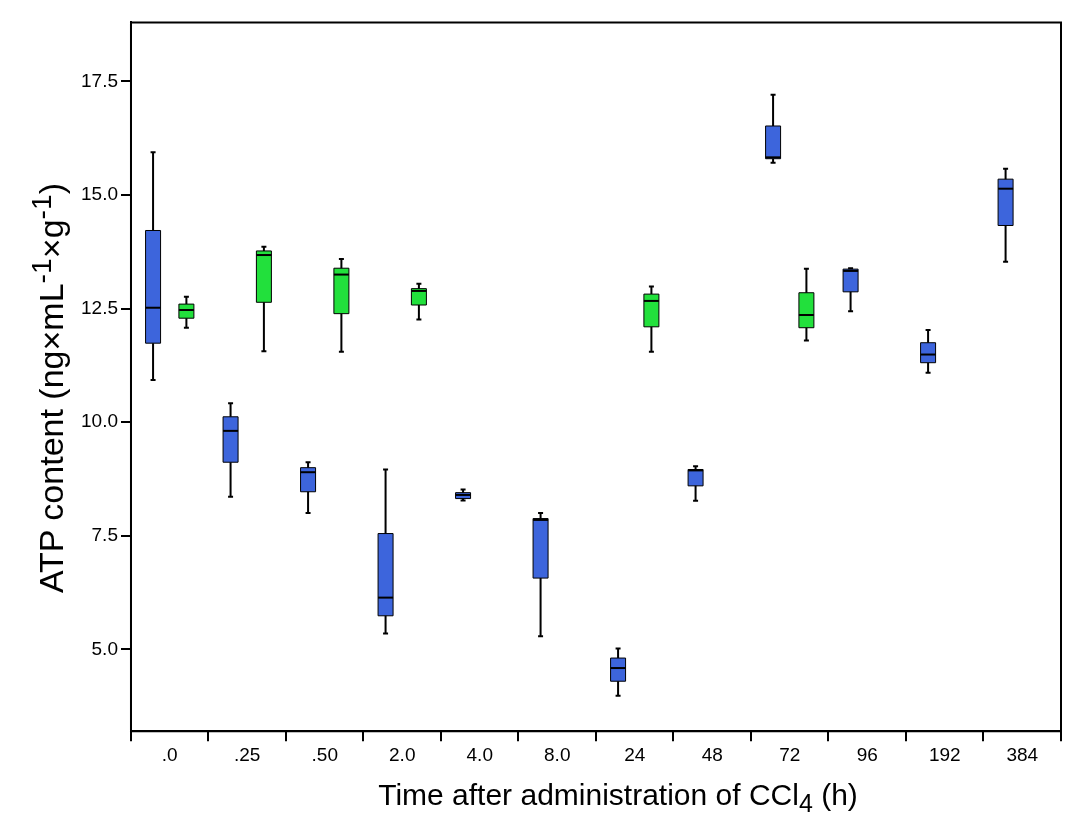 This screenshot has height=838, width=1071. I want to click on x-tick-label: 96, so click(867, 754).